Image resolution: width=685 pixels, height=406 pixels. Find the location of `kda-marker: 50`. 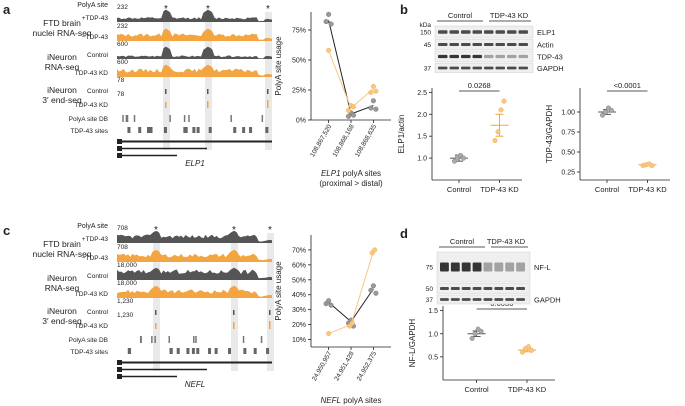

kda-marker: 50 is located at coordinates (430, 289).